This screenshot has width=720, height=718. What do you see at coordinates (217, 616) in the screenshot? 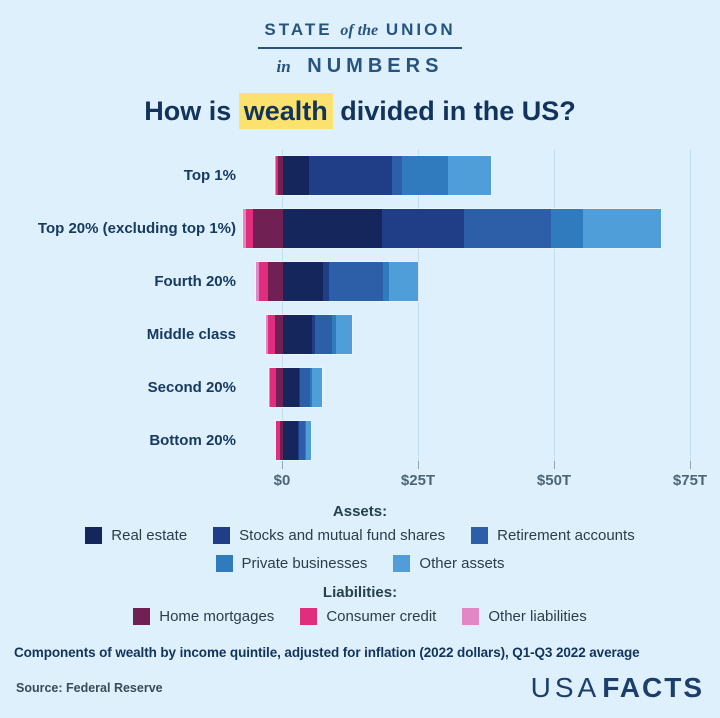
I see `legend-label: Home mortgages` at bounding box center [217, 616].